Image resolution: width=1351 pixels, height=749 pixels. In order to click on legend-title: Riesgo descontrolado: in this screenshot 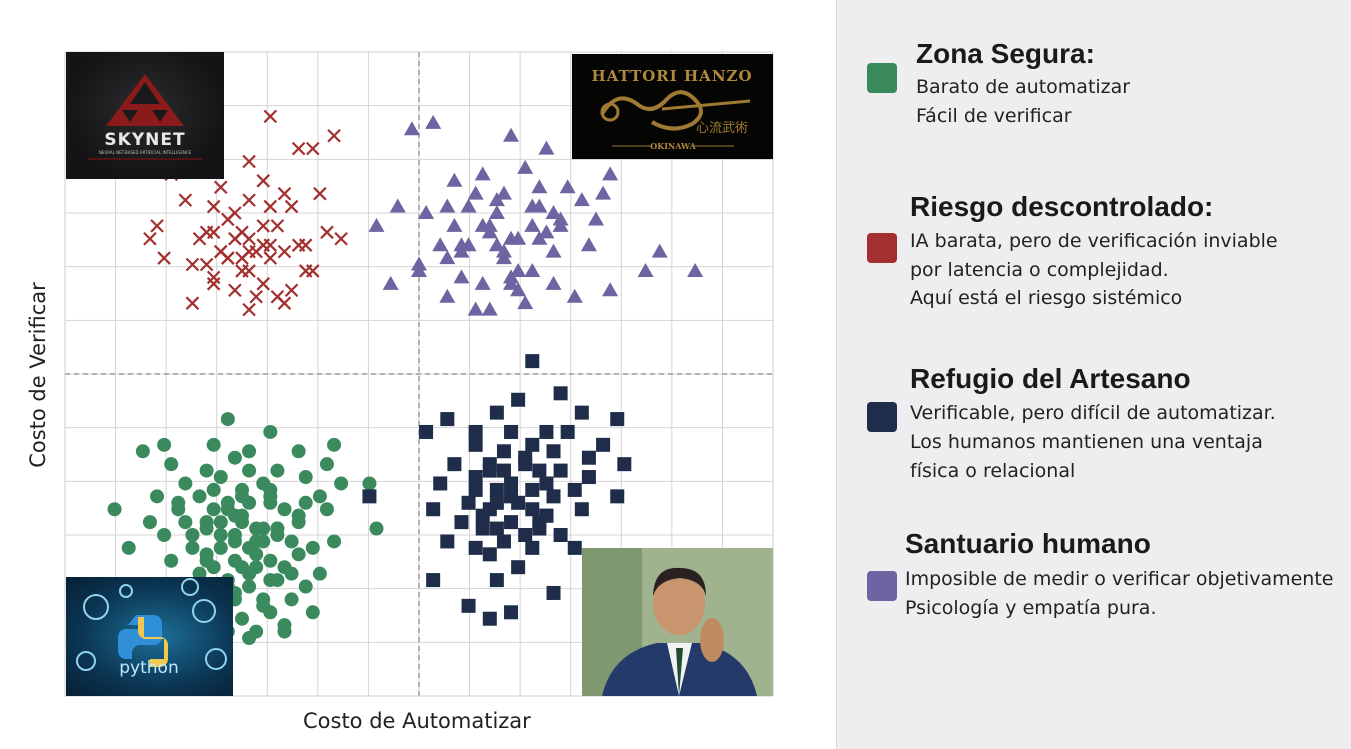, I will do `click(1062, 206)`.